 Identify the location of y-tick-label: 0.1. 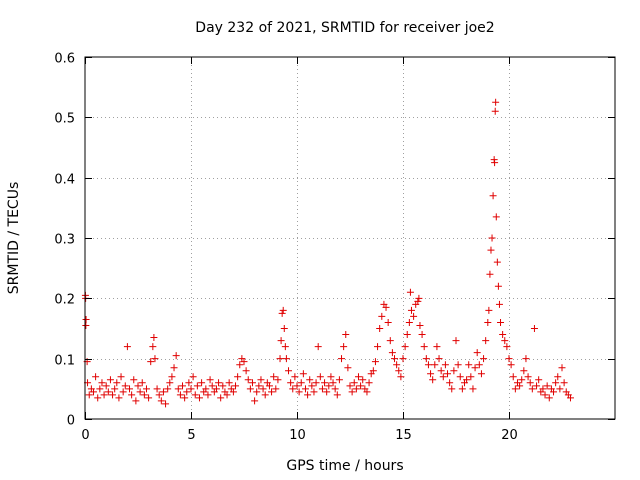
(64, 361).